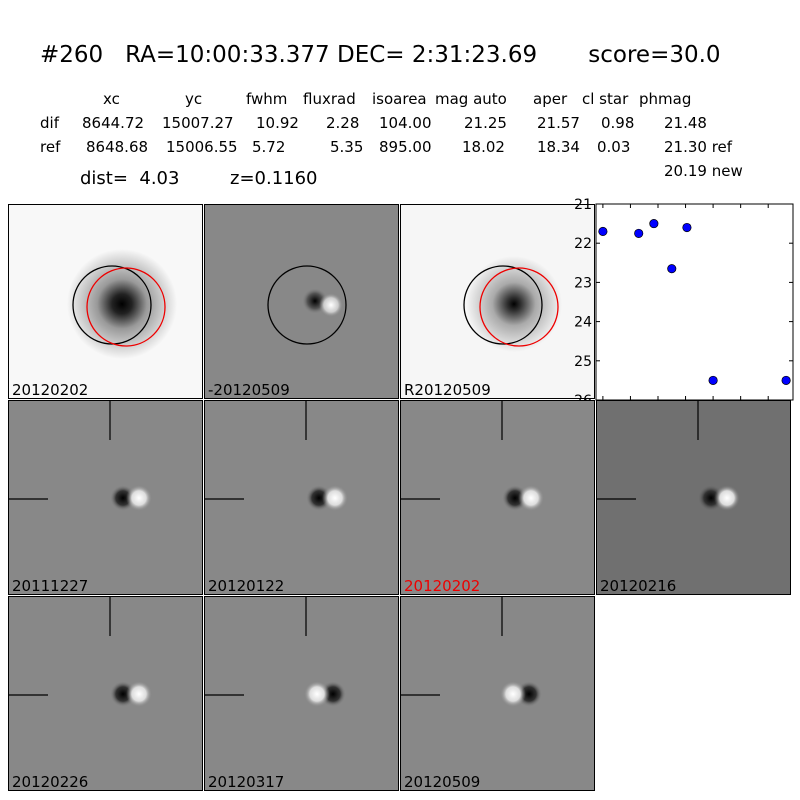 This screenshot has height=800, width=800. What do you see at coordinates (50, 586) in the screenshot?
I see `epoch-label: 20111227` at bounding box center [50, 586].